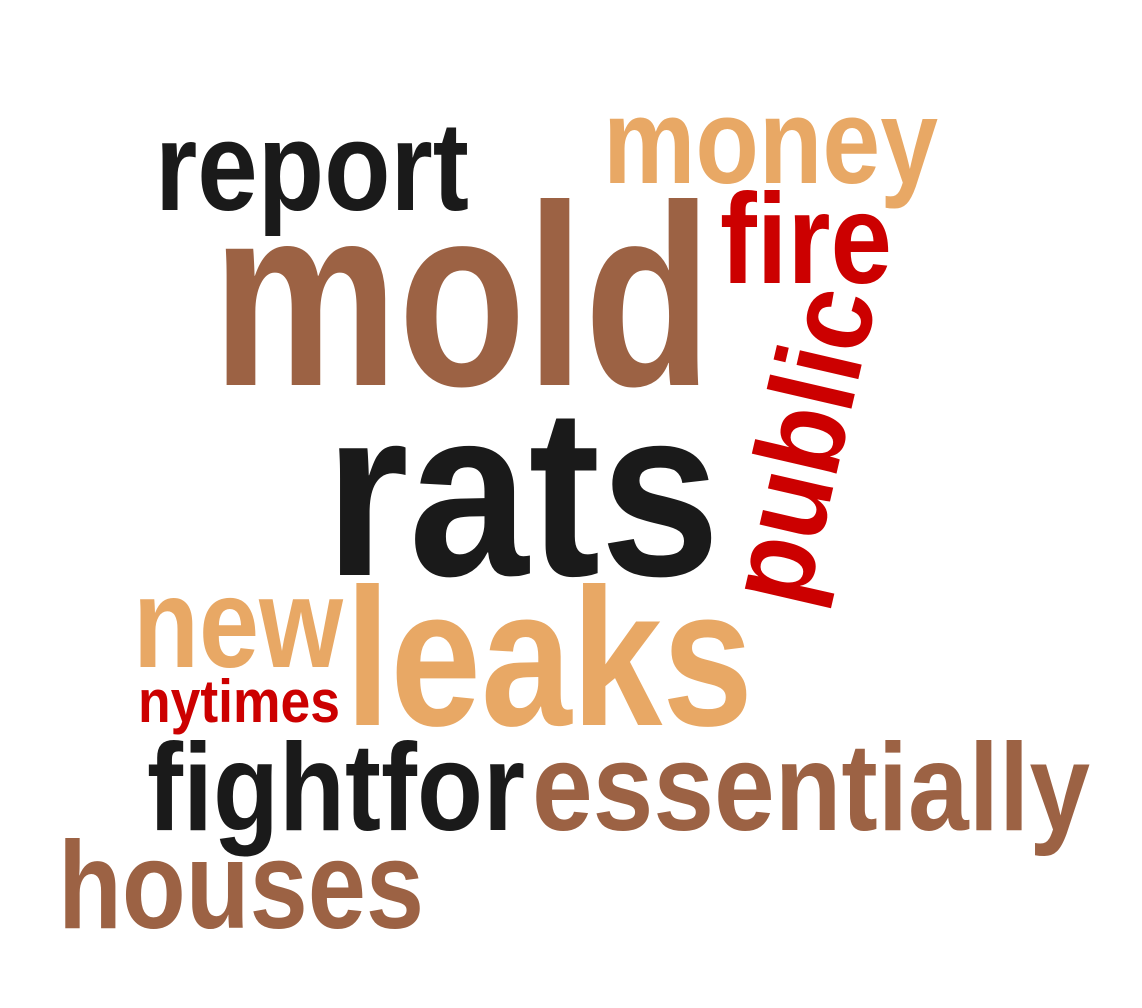 The image size is (1142, 1008). Describe the element at coordinates (241, 886) in the screenshot. I see `word-houses: houses` at that location.